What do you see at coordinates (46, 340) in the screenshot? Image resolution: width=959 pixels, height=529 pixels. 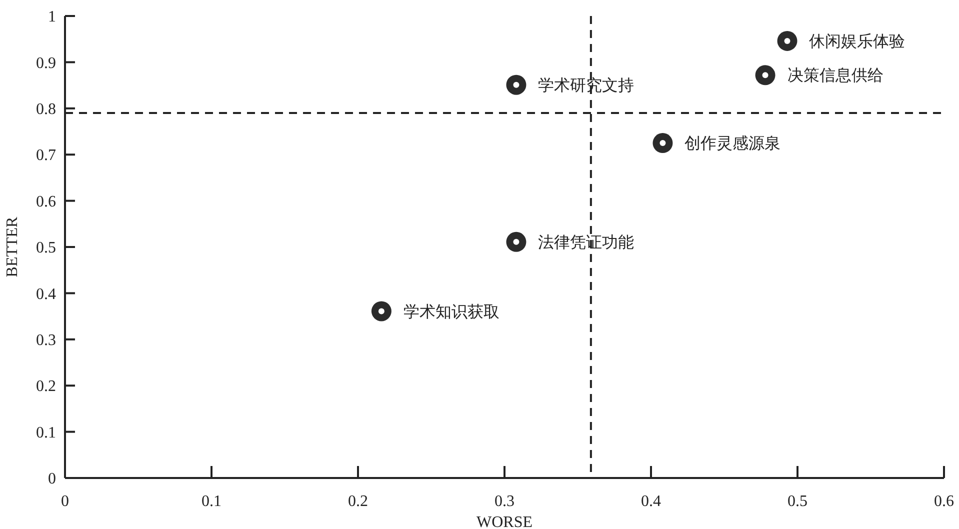 I see `y-tick-label: 0.3` at bounding box center [46, 340].